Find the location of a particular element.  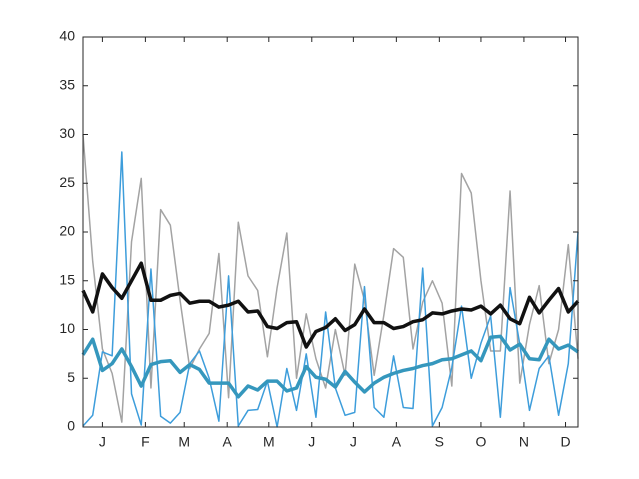

y-tick-label: 5 is located at coordinates (71, 377).